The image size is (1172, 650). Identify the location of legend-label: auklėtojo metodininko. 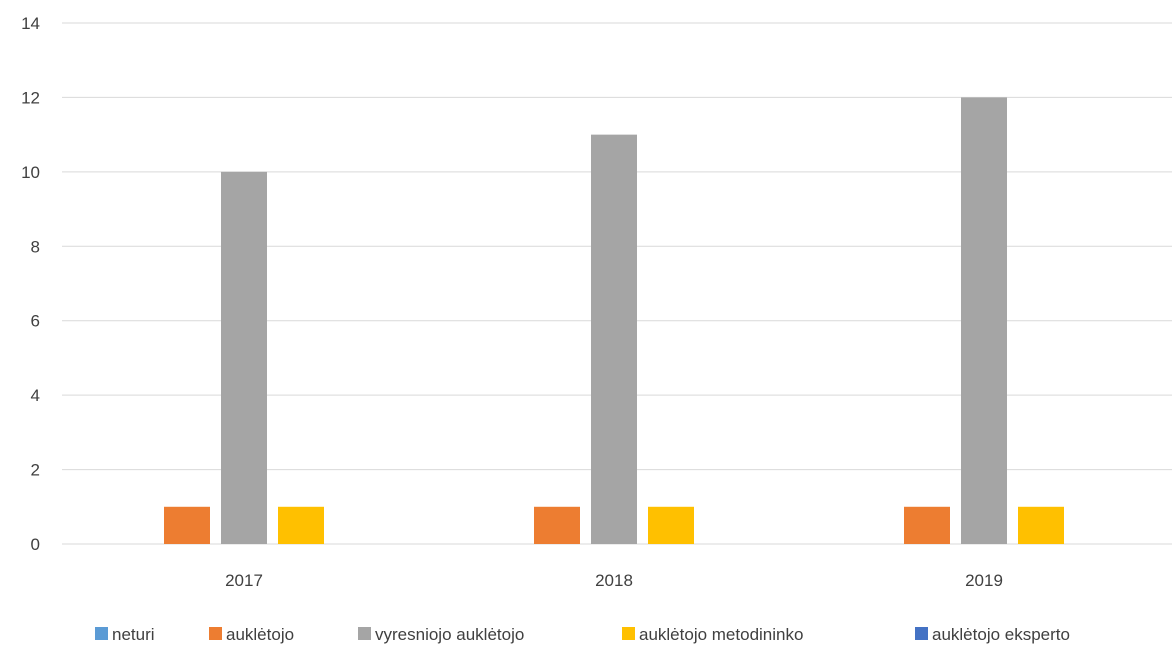
(721, 634).